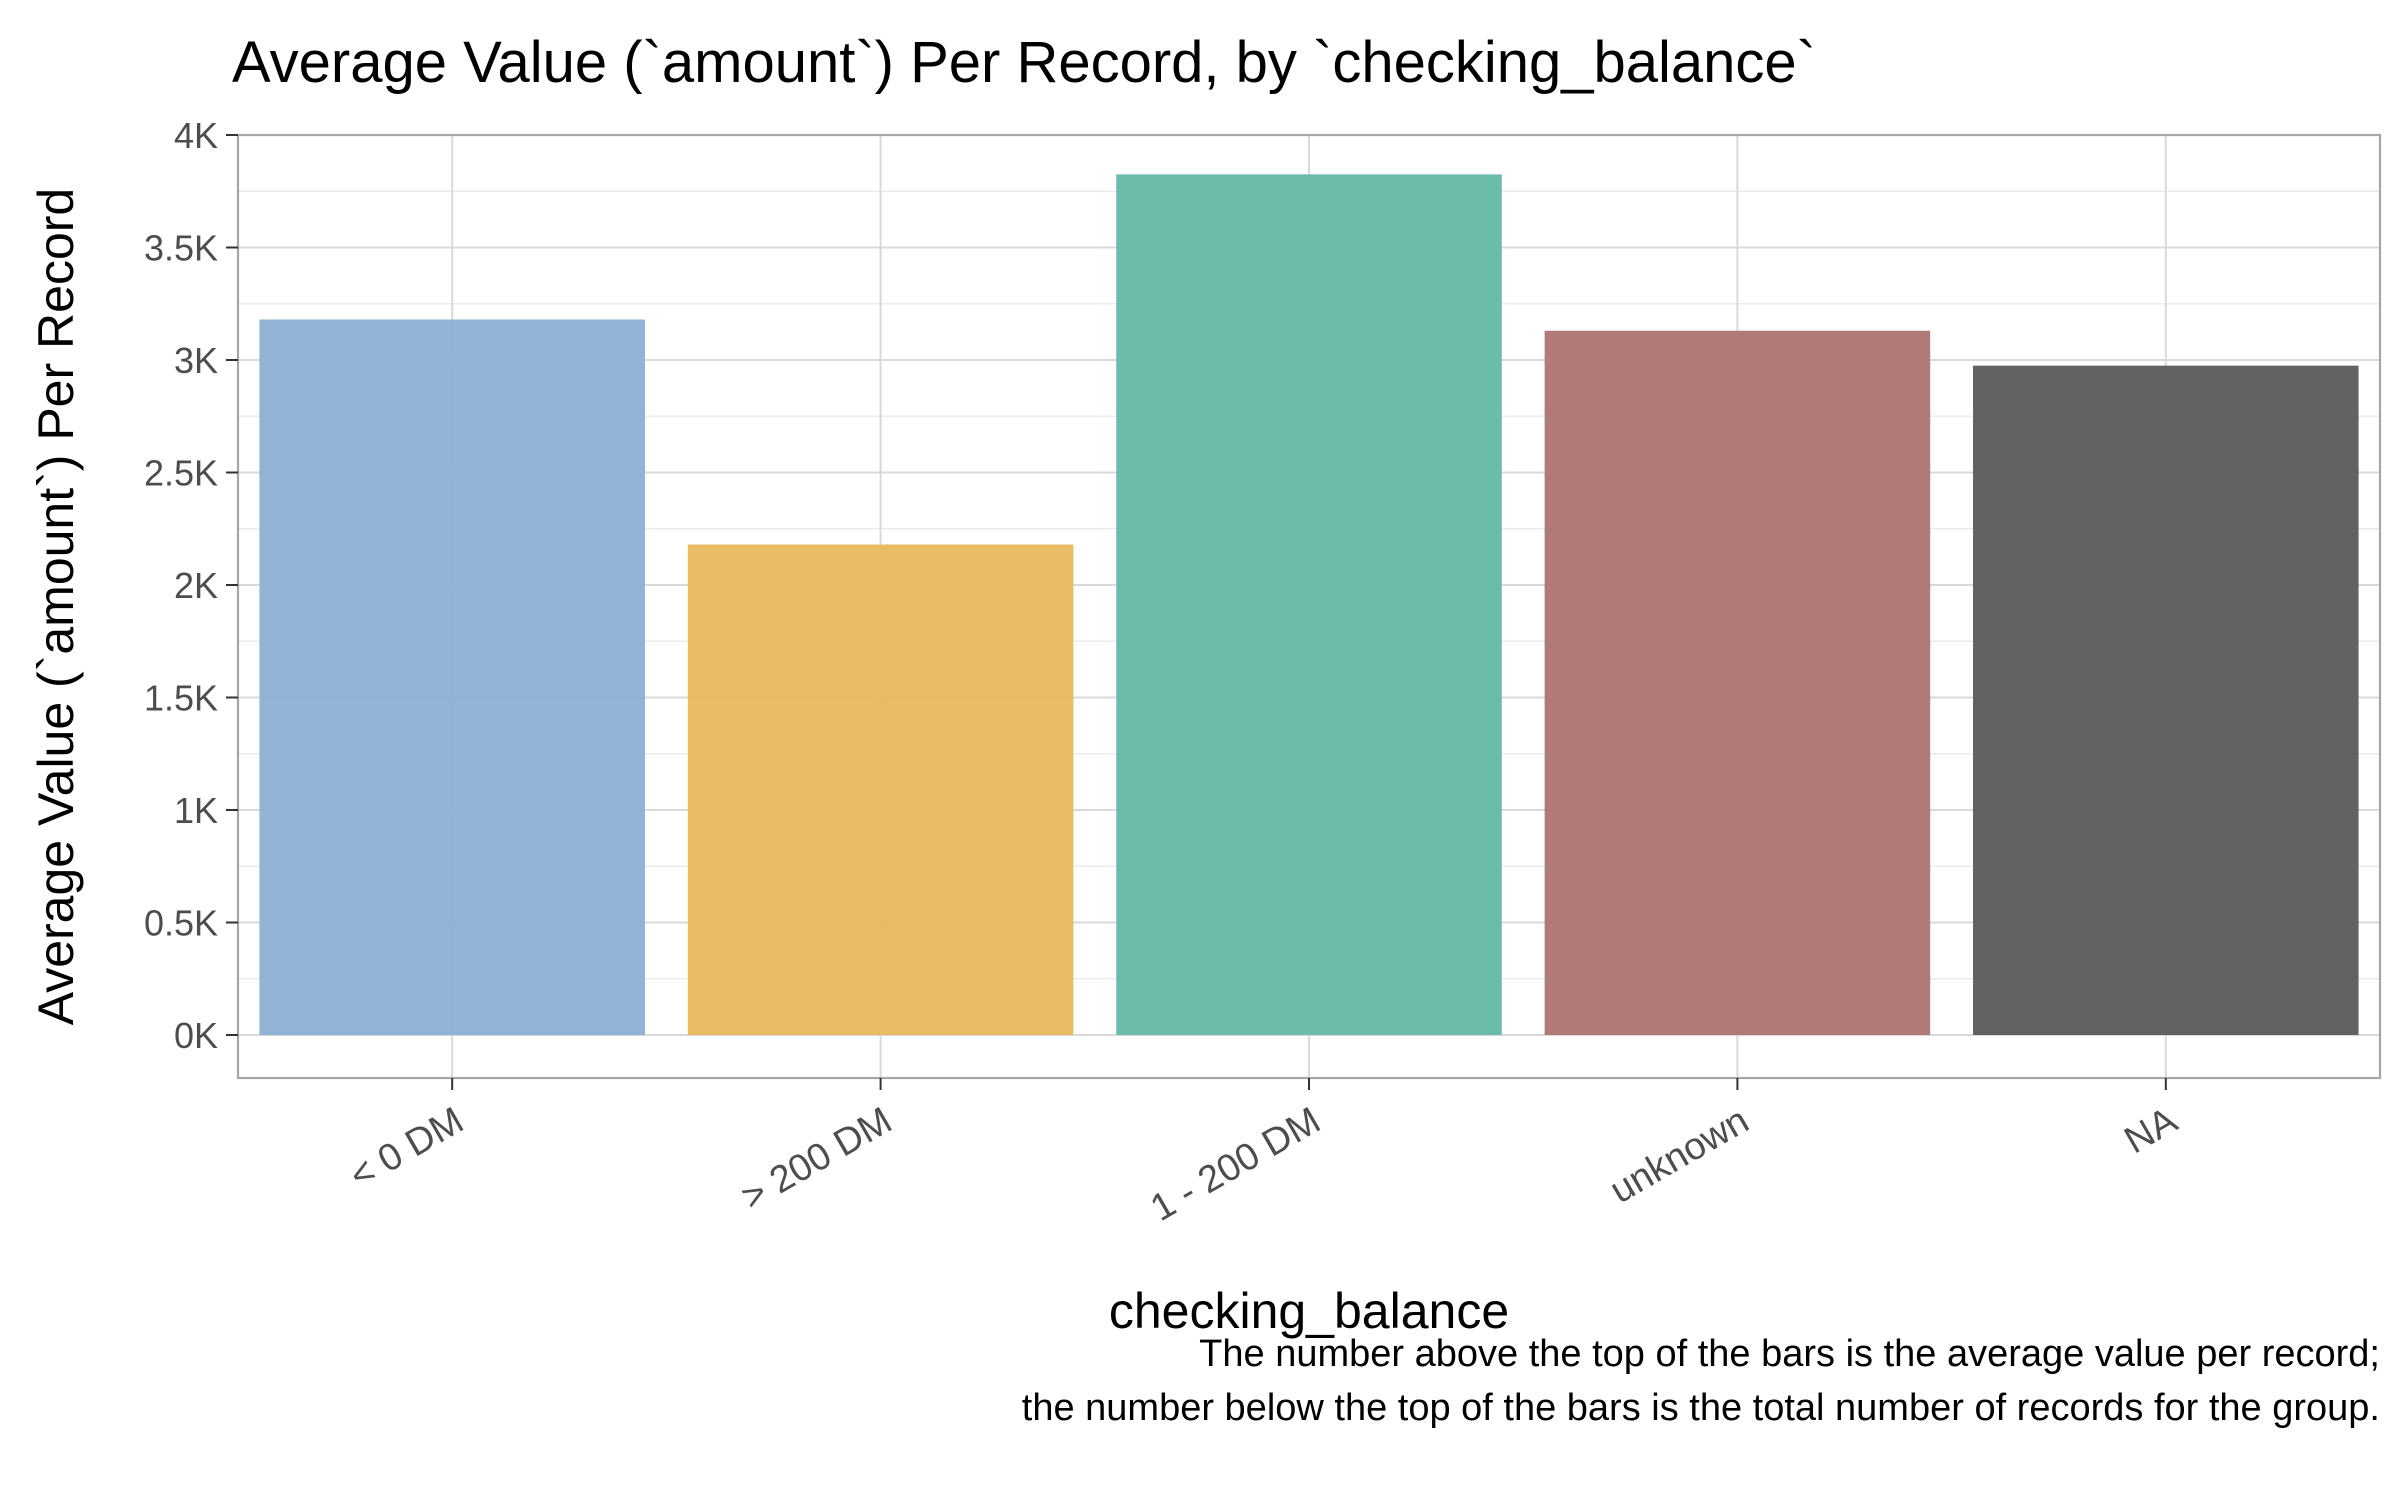  I want to click on bar-0-dm, so click(452, 677).